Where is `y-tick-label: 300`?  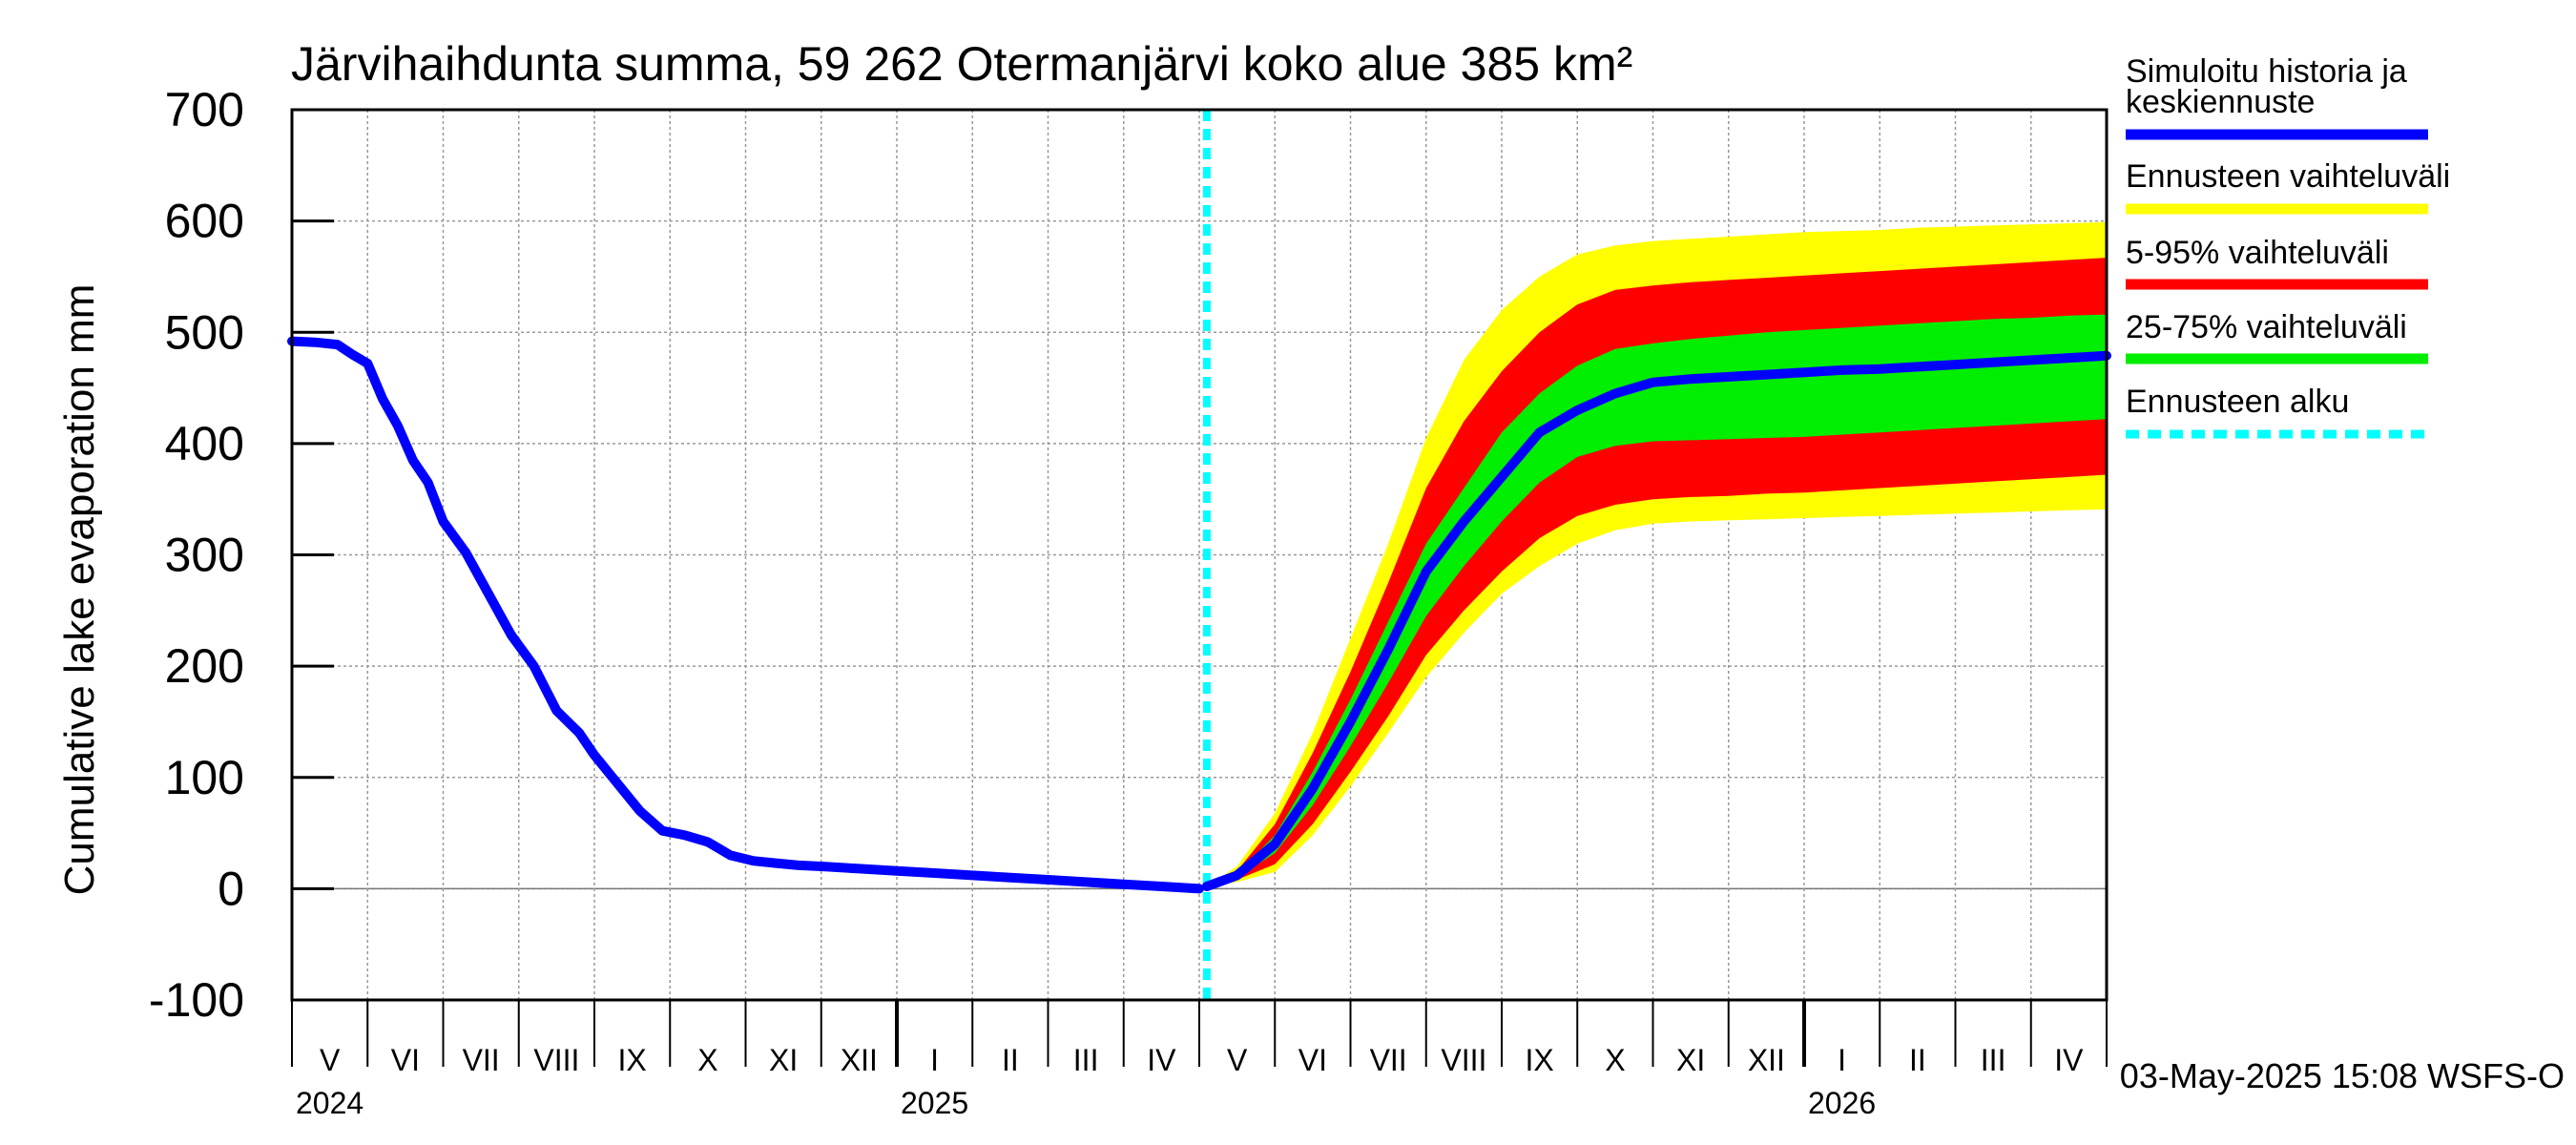 y-tick-label: 300 is located at coordinates (204, 555).